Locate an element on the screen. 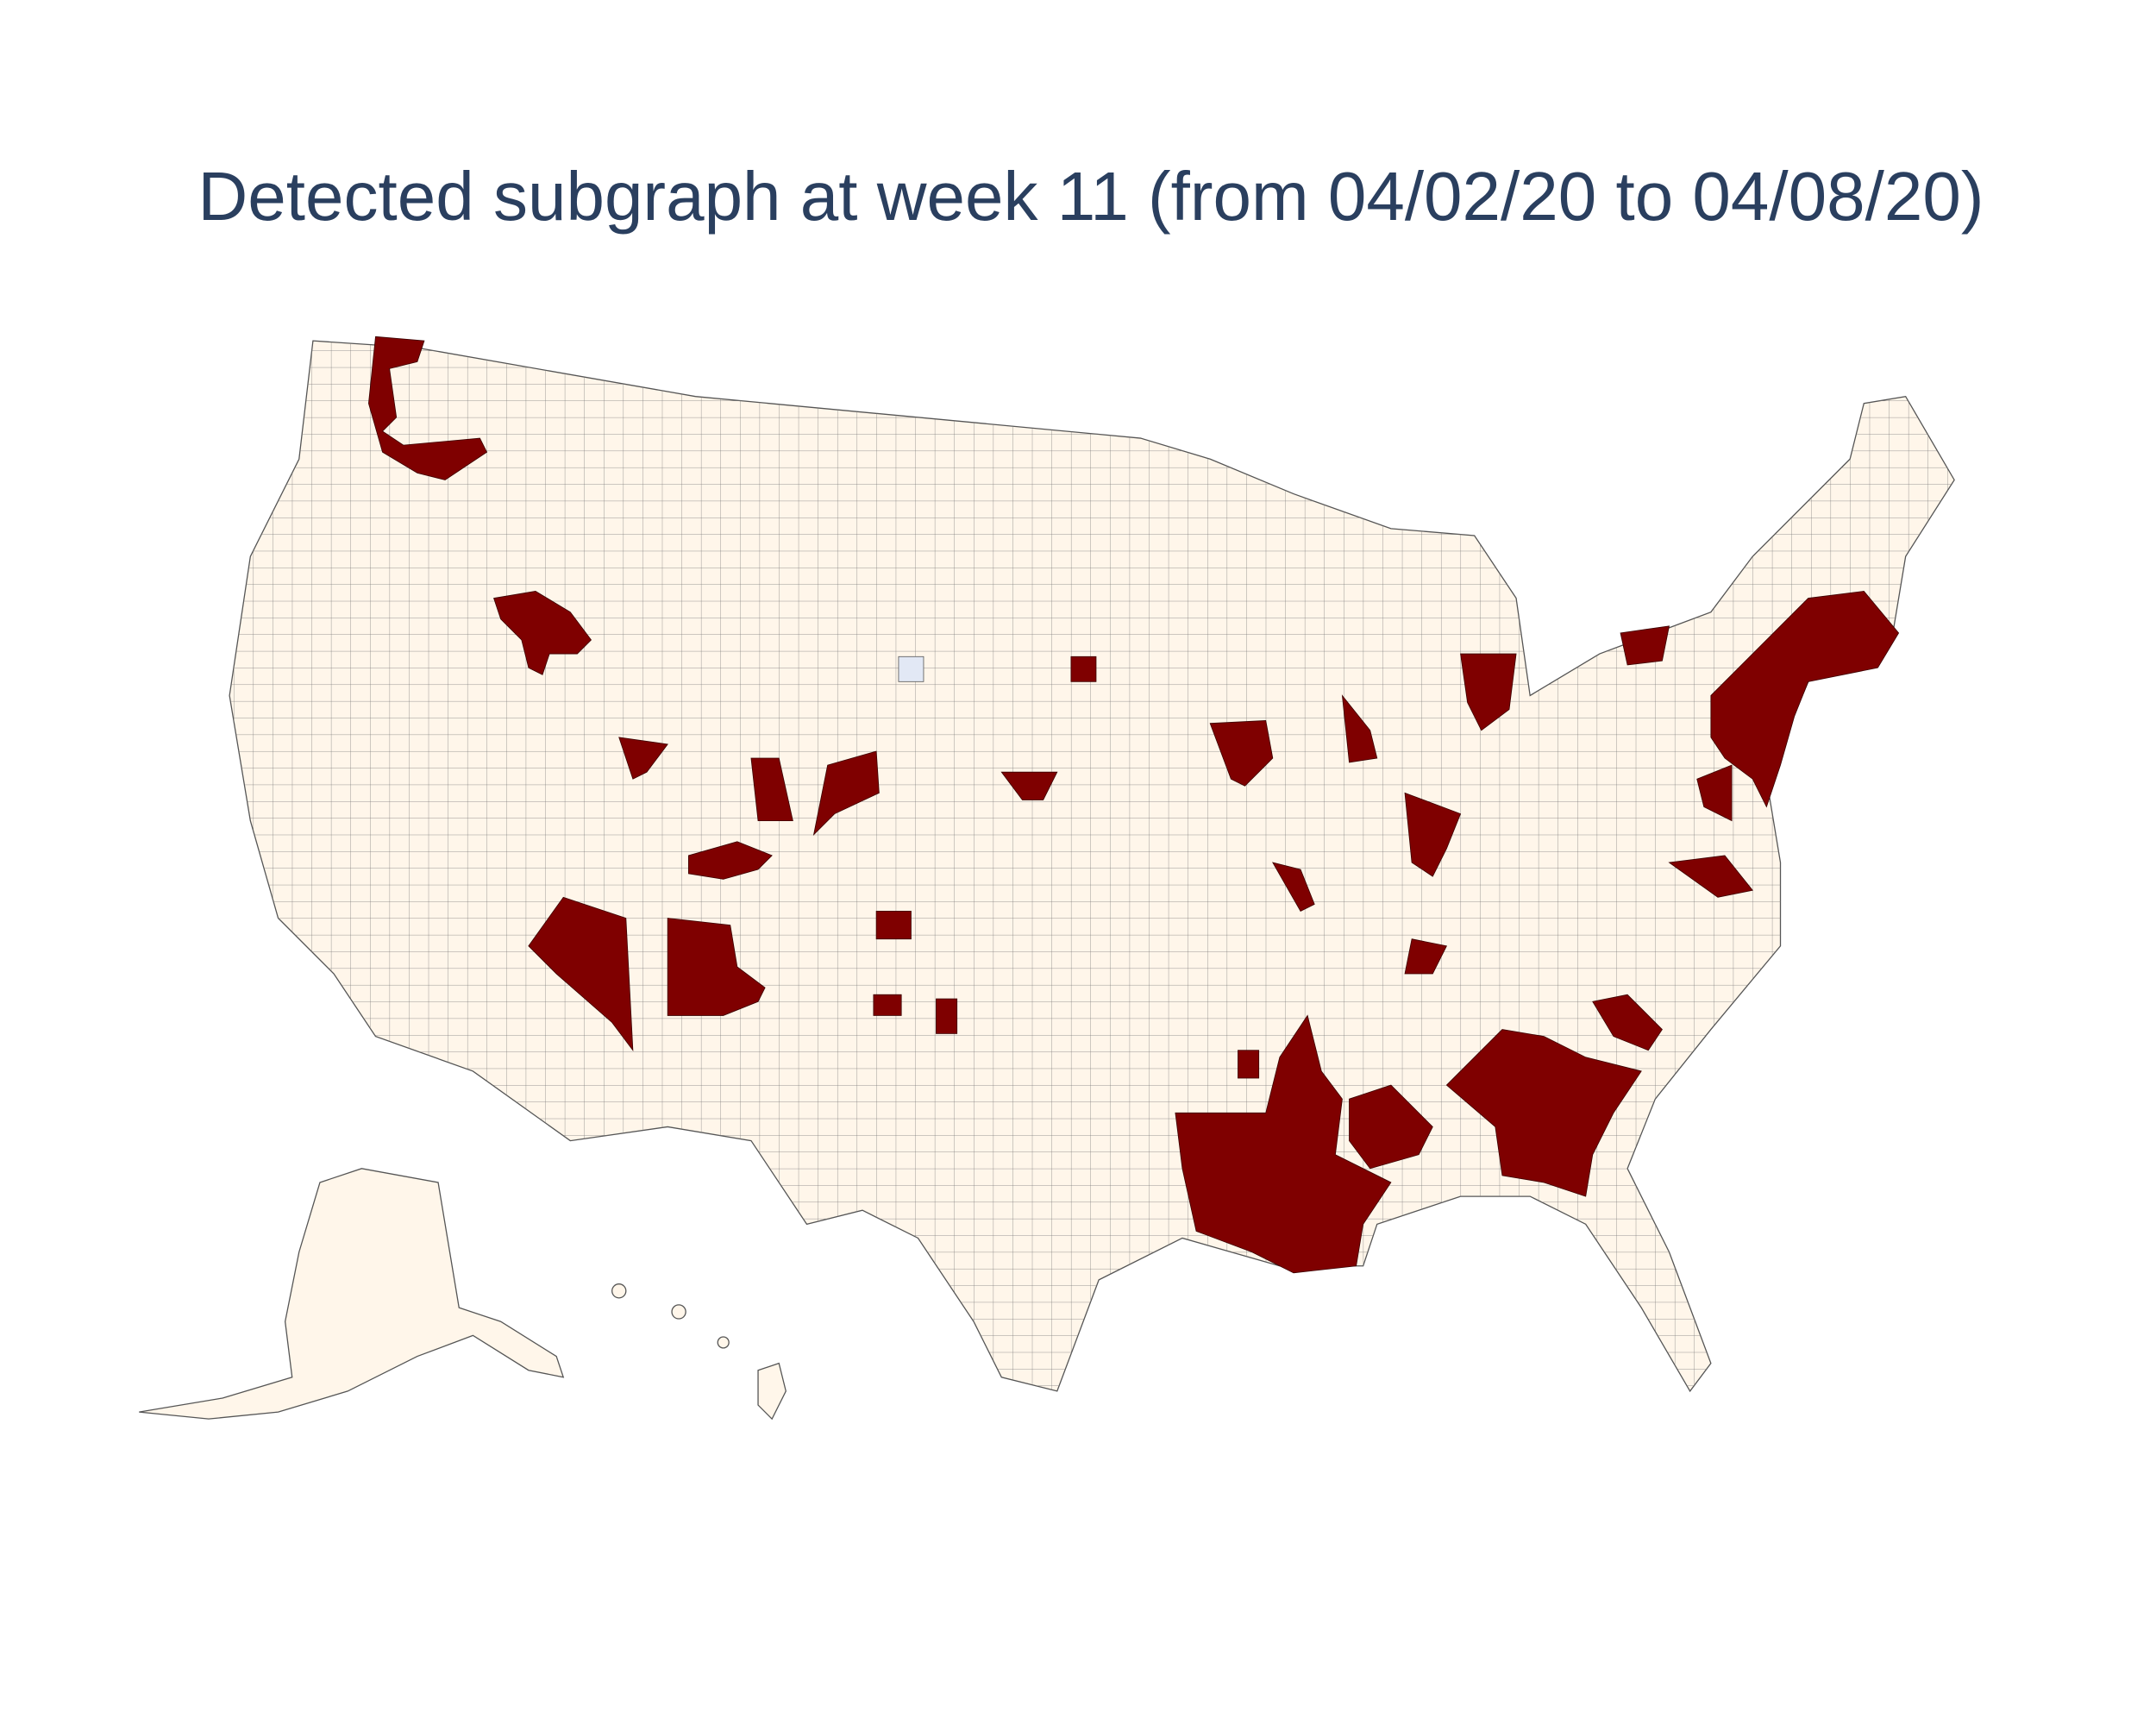  no-data-county is located at coordinates (911, 669).